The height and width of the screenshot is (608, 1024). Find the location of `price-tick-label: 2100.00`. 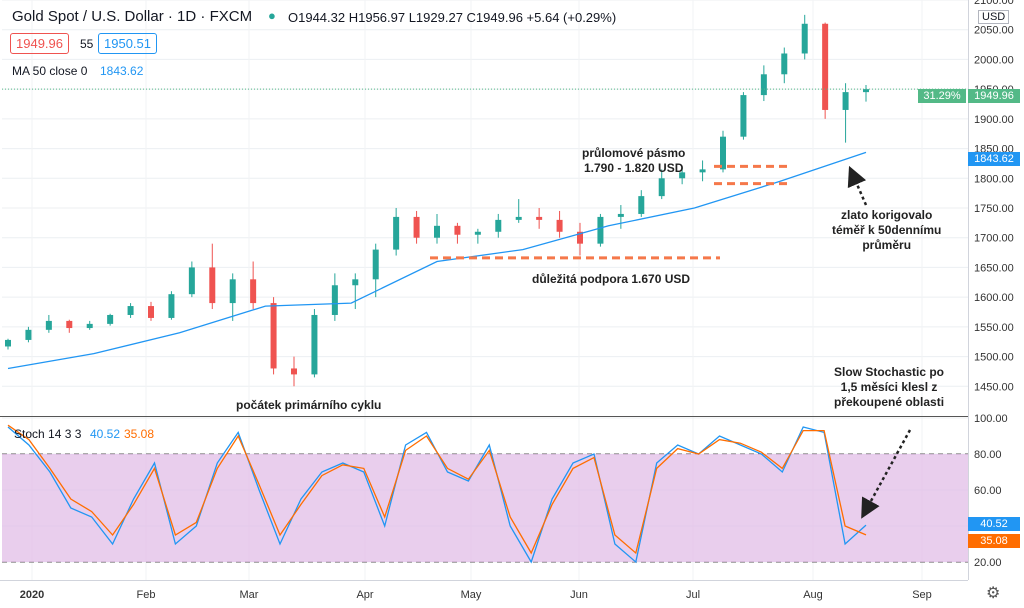

price-tick-label: 2100.00 is located at coordinates (994, 3).